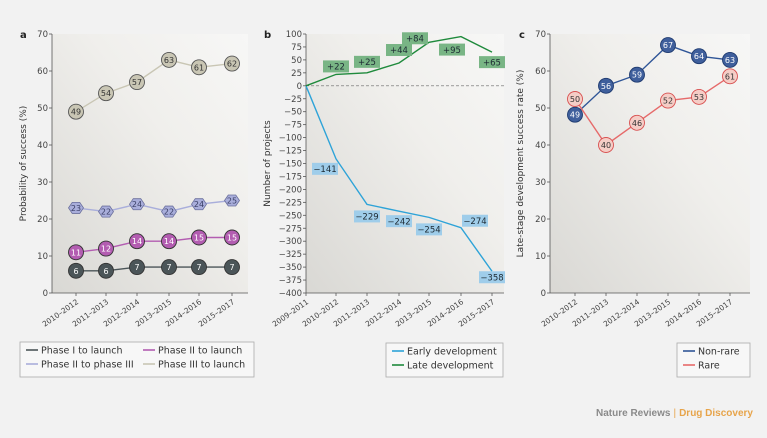 The width and height of the screenshot is (767, 438). What do you see at coordinates (42, 257) in the screenshot?
I see `y-tick-label: 10` at bounding box center [42, 257].